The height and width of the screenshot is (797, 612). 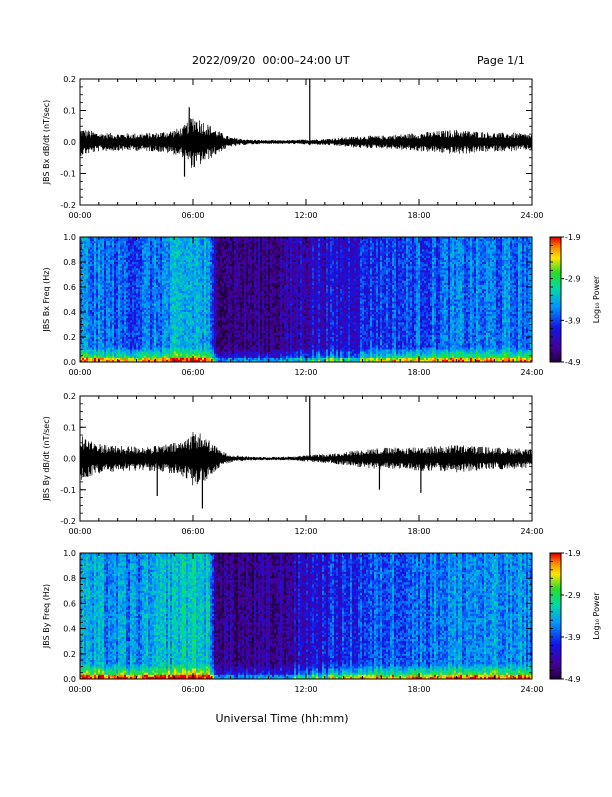 What do you see at coordinates (306, 143) in the screenshot?
I see `signal-trace` at bounding box center [306, 143].